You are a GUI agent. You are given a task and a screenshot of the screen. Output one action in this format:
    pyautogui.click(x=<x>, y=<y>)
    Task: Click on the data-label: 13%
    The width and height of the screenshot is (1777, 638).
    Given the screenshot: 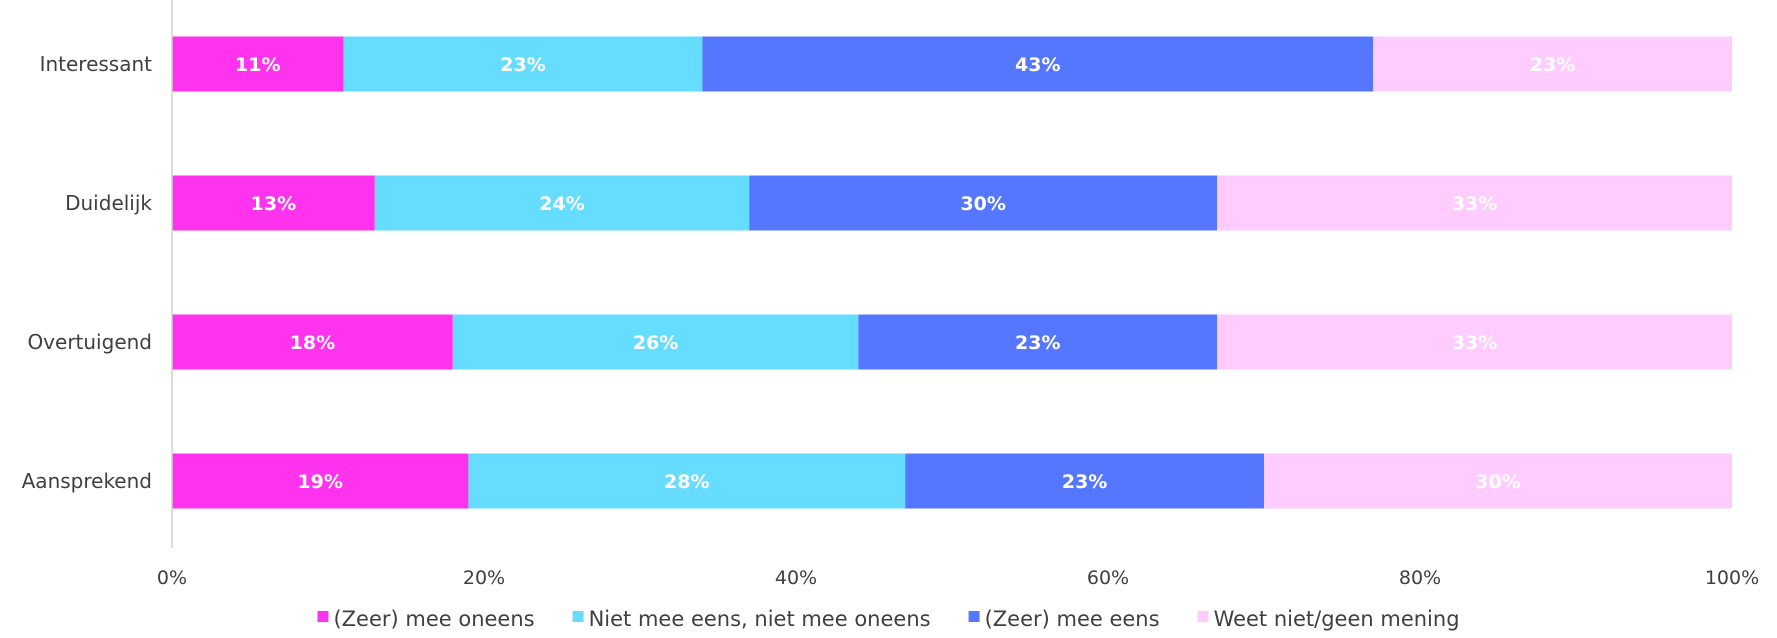 What is the action you would take?
    pyautogui.click(x=273, y=204)
    